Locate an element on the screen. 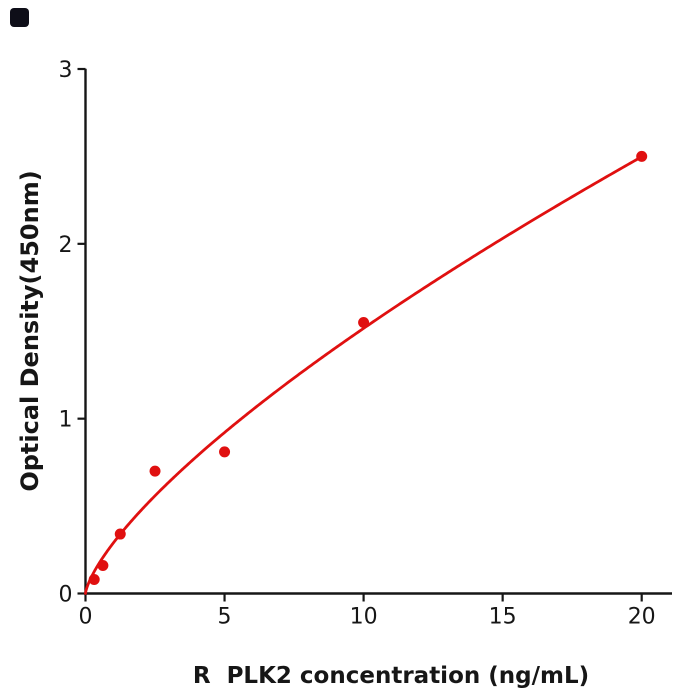 This screenshot has width=700, height=700. x-tick-label: 0 is located at coordinates (86, 617).